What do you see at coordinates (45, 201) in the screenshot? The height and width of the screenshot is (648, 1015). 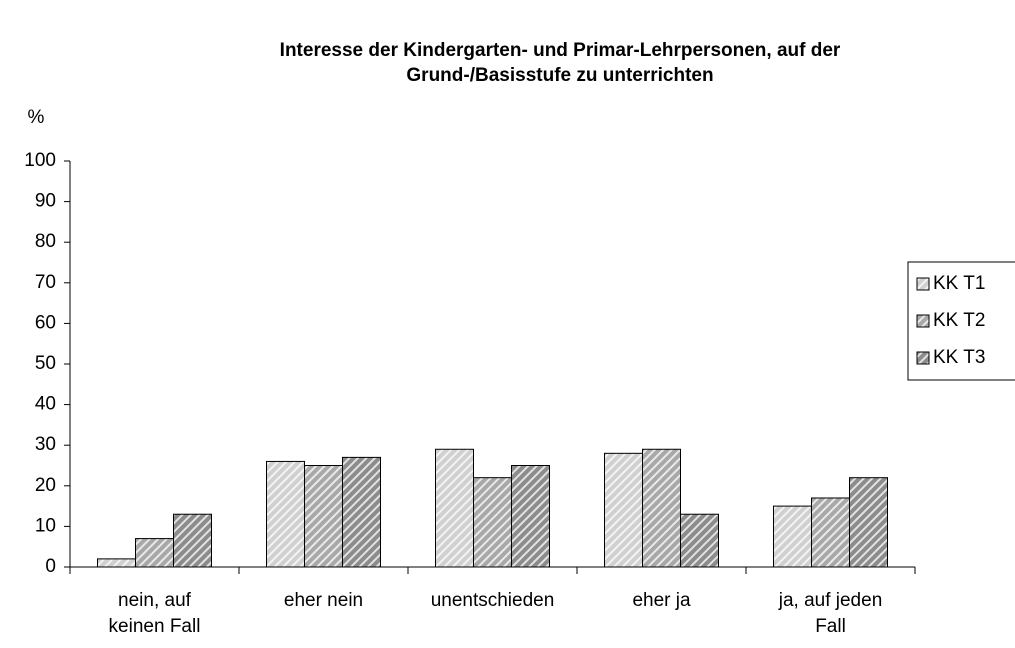 I see `y-tick-label: 90` at bounding box center [45, 201].